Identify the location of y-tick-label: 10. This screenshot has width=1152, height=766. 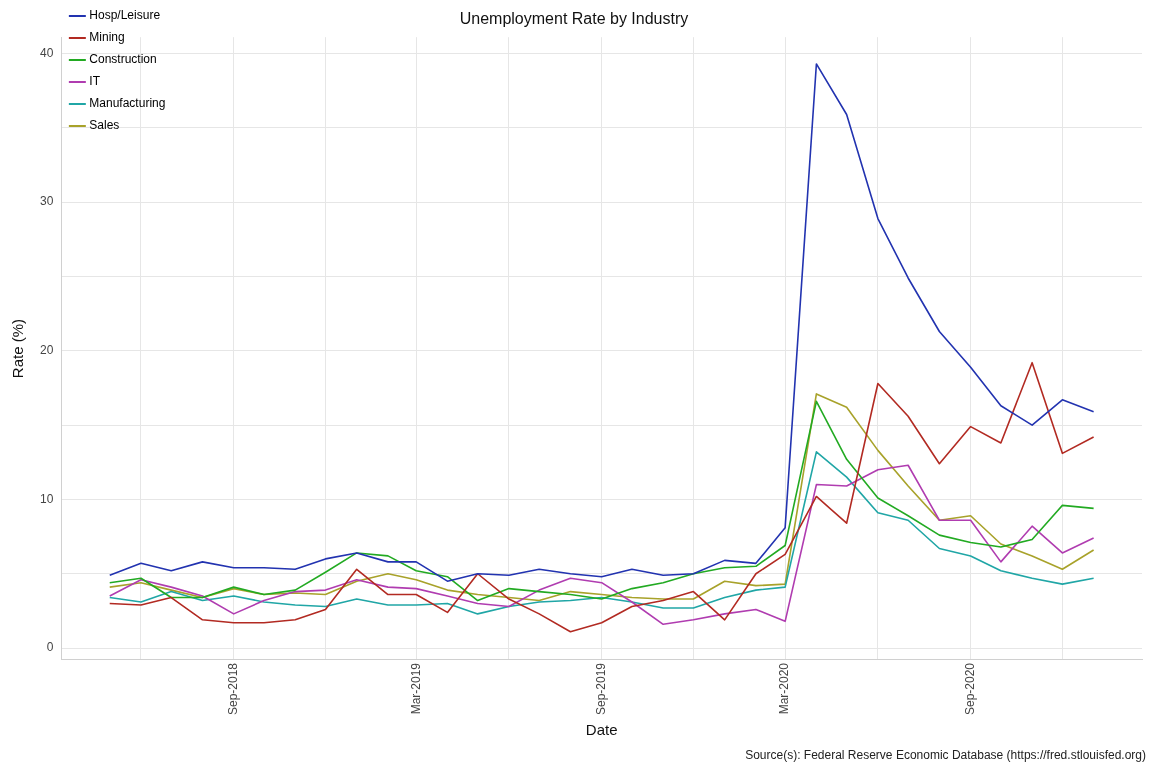
(46, 498).